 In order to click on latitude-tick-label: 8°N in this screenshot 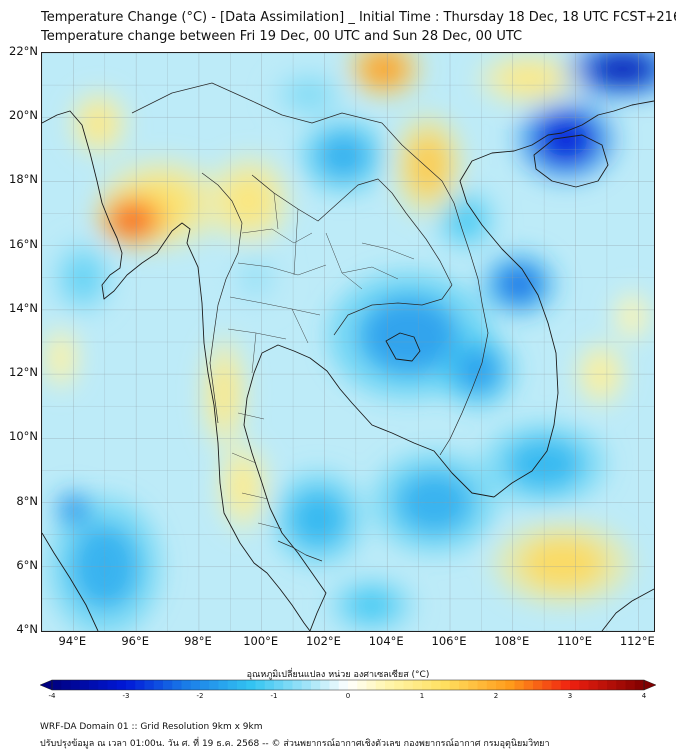, I will do `click(27, 500)`.